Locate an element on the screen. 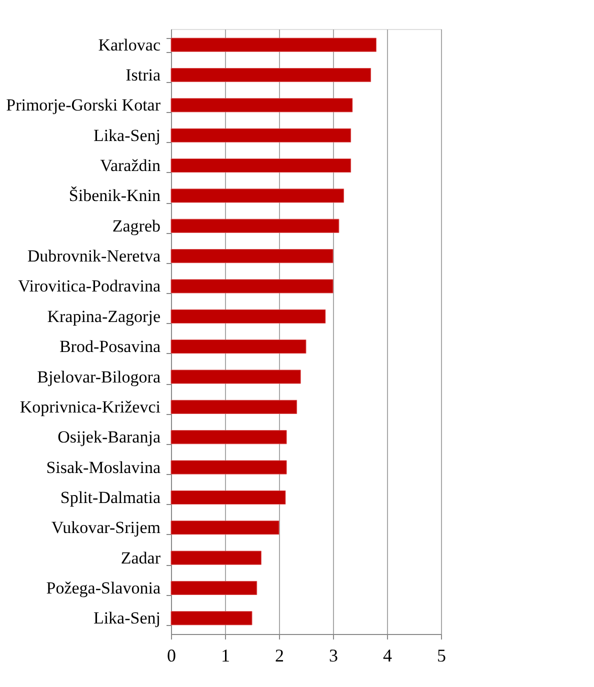 This screenshot has width=594, height=687. y-tick-label: Karlovac is located at coordinates (129, 44).